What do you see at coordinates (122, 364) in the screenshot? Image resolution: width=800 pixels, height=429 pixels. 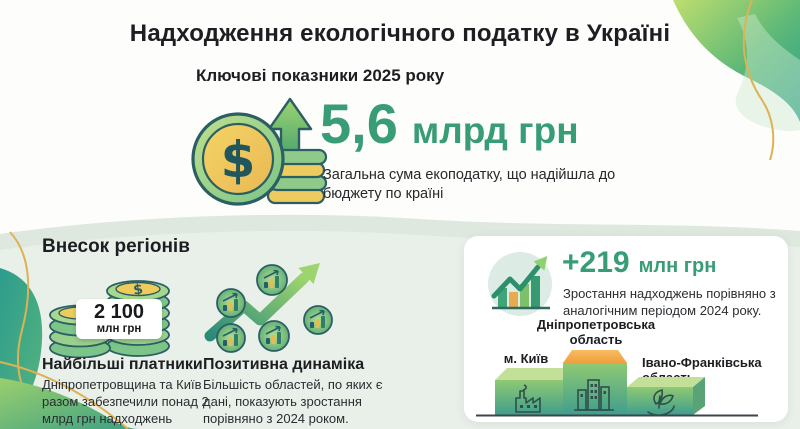 I see `biggest-payers-title: Найбільші платники` at bounding box center [122, 364].